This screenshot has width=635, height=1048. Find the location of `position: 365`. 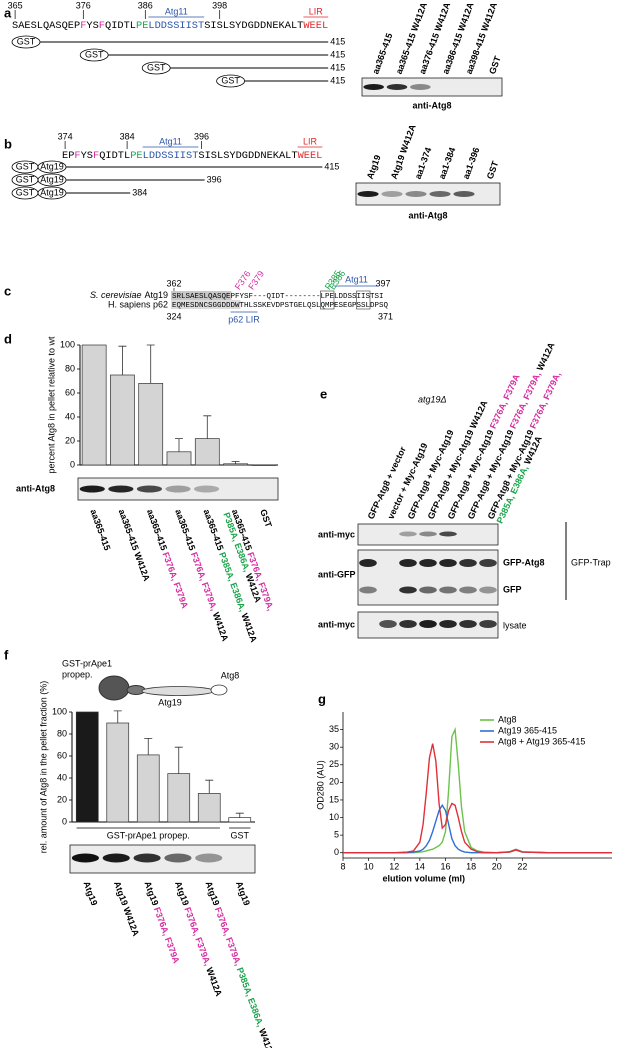

position: 365 is located at coordinates (15, 5).